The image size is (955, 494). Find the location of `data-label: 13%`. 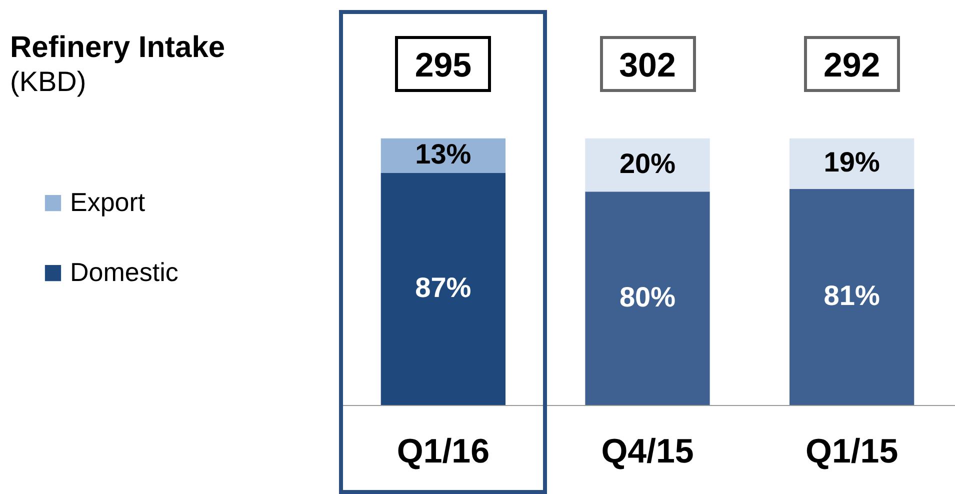

data-label: 13% is located at coordinates (443, 154).